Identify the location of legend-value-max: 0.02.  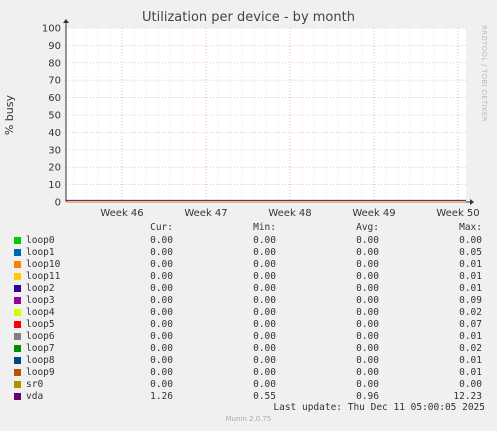
(470, 348).